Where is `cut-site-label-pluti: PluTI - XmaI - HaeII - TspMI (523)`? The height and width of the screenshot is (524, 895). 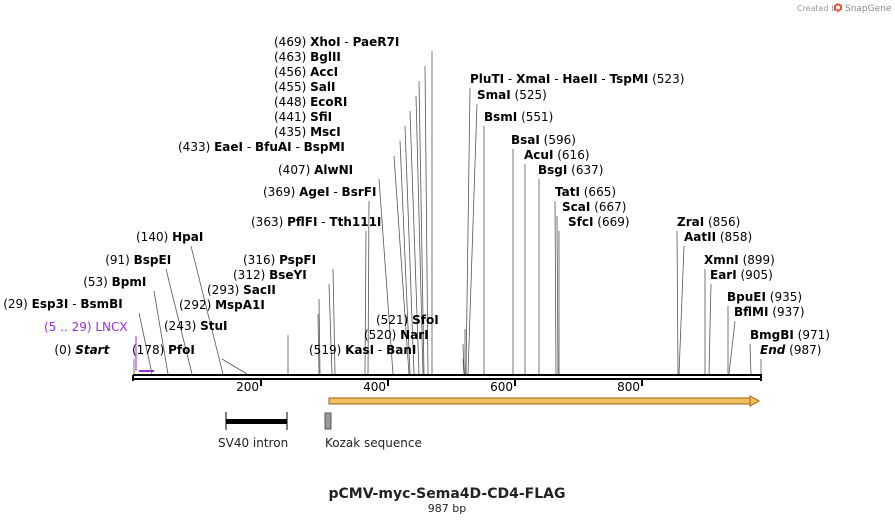
cut-site-label-pluti: PluTI - XmaI - HaeII - TspMI (523) is located at coordinates (577, 79).